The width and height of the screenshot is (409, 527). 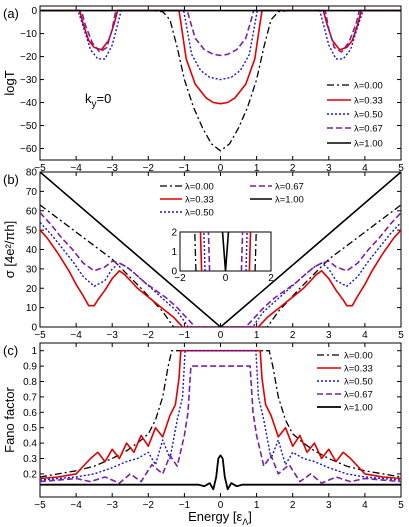 What do you see at coordinates (174, 233) in the screenshot?
I see `inset-y-tick-label: 2` at bounding box center [174, 233].